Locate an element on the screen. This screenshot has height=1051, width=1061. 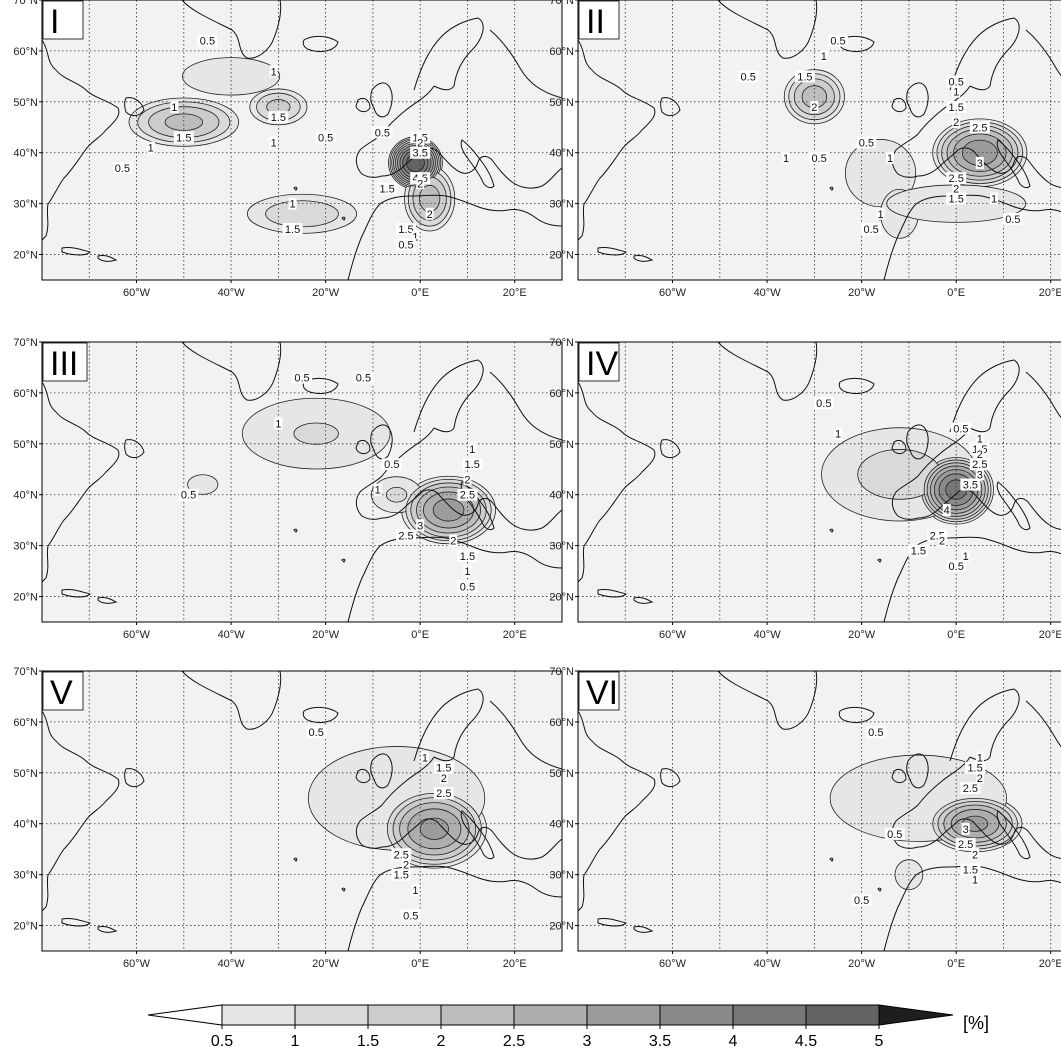
contour-label: 3 is located at coordinates (980, 164).